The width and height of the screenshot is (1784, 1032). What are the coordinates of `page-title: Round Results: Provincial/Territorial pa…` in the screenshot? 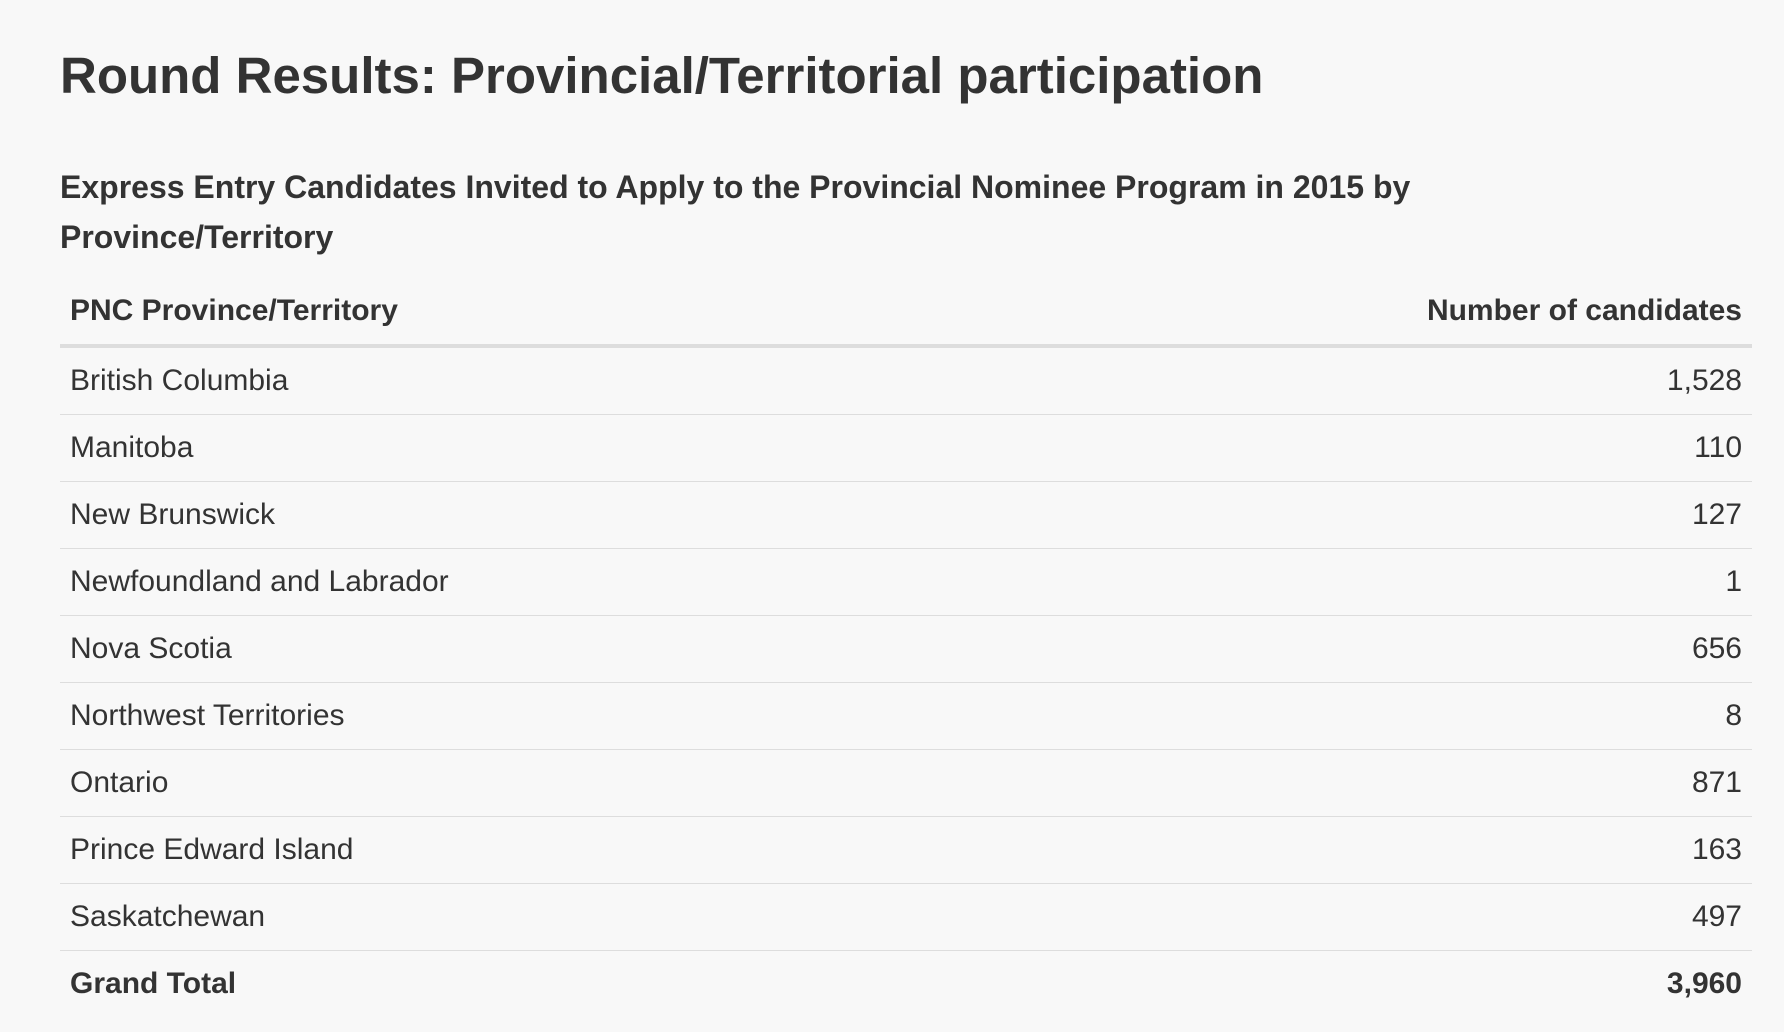 It's located at (662, 75).